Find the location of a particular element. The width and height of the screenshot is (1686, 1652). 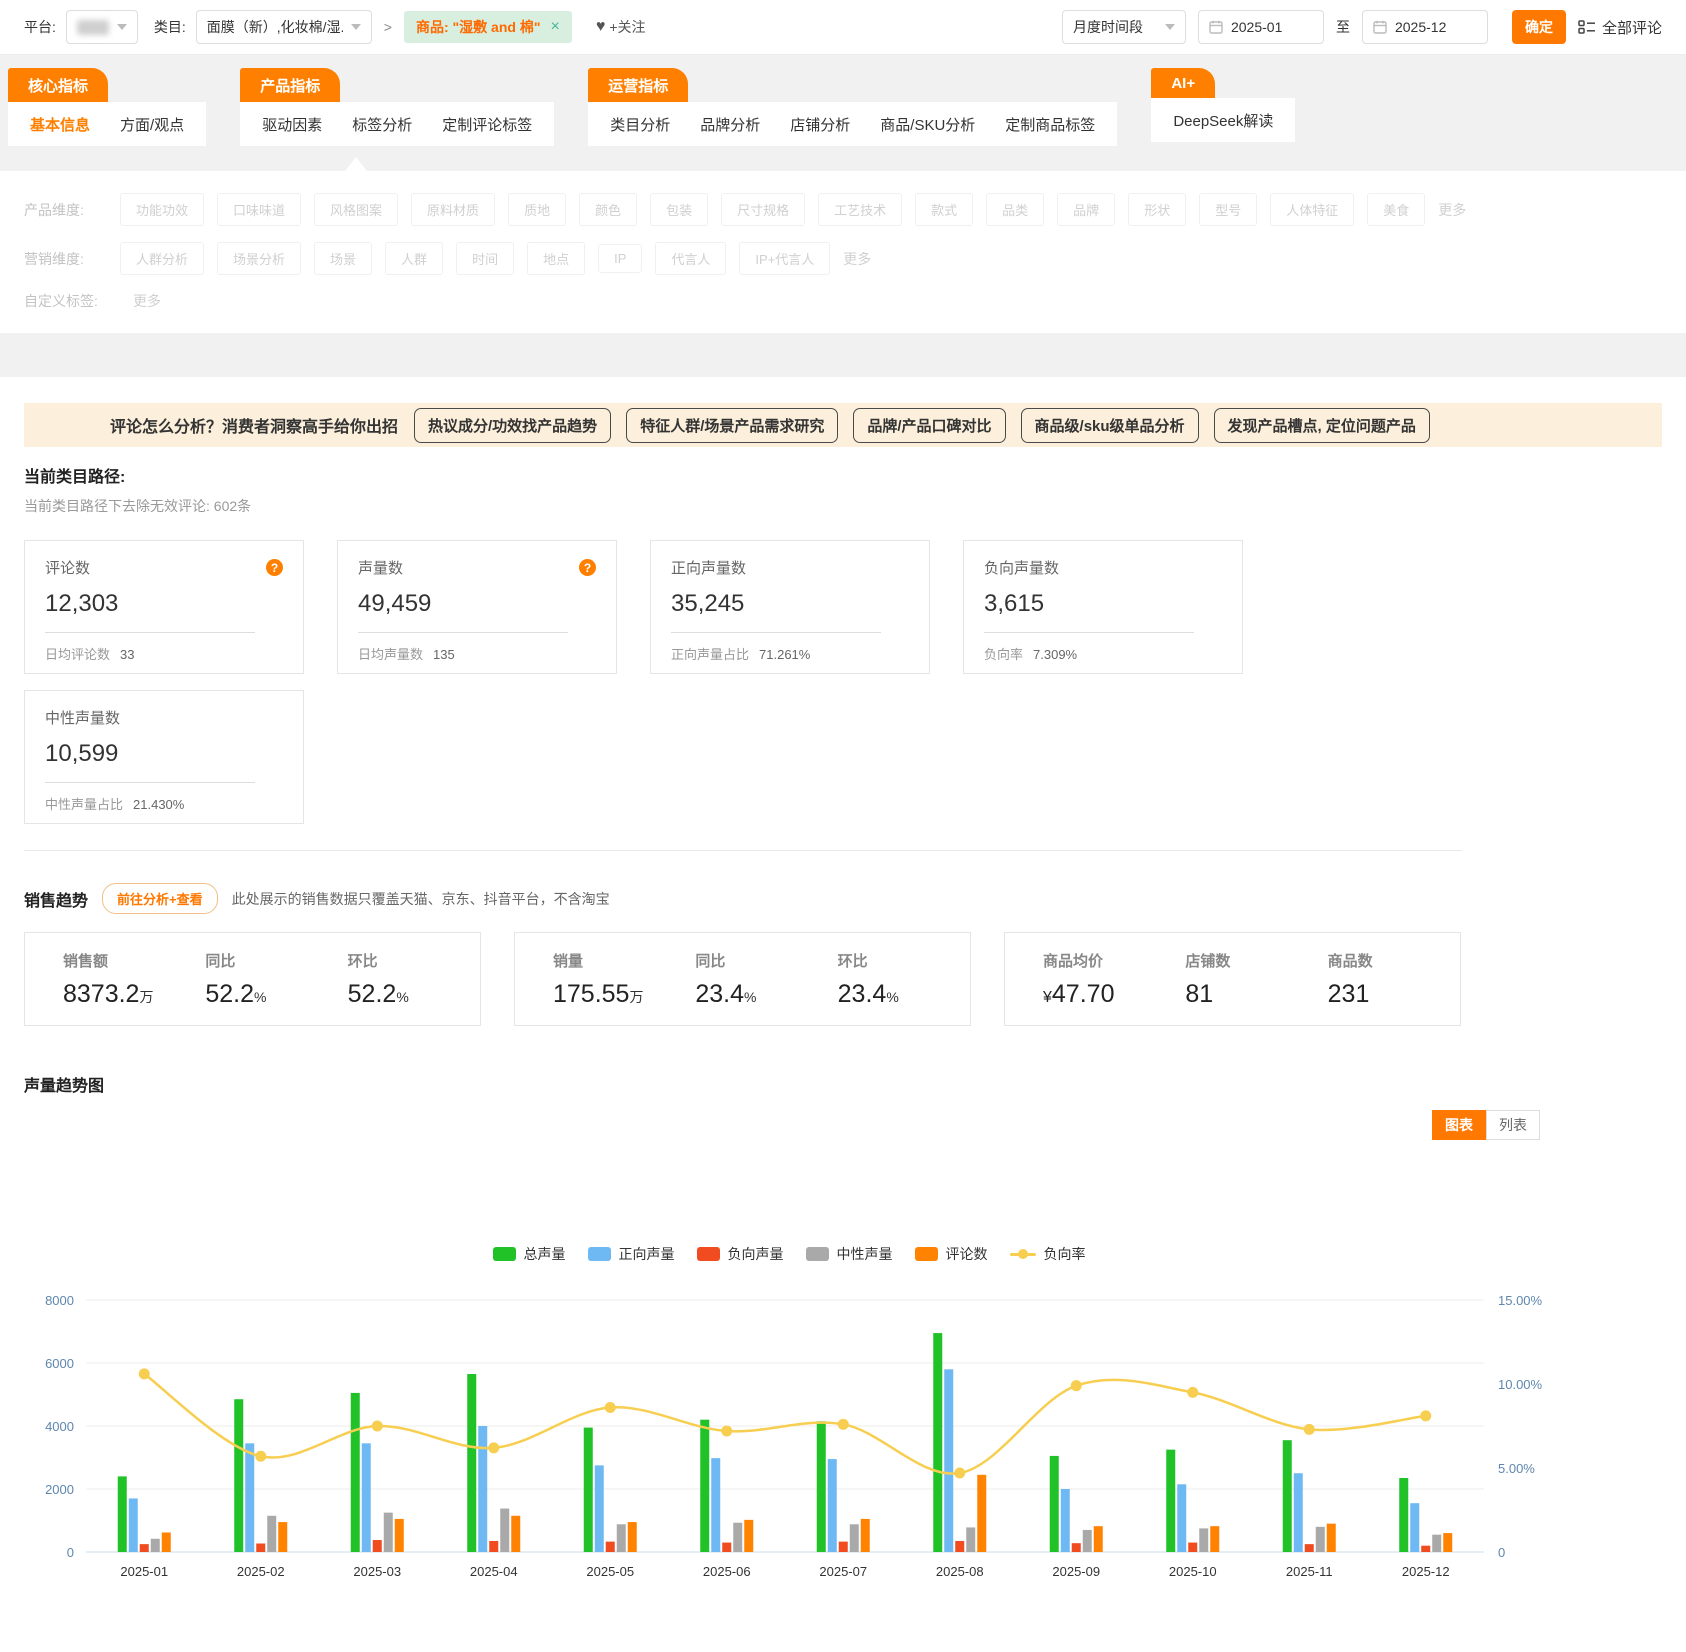

banner-button: 发现产品槽点, 定位问题产品 is located at coordinates (1321, 425).